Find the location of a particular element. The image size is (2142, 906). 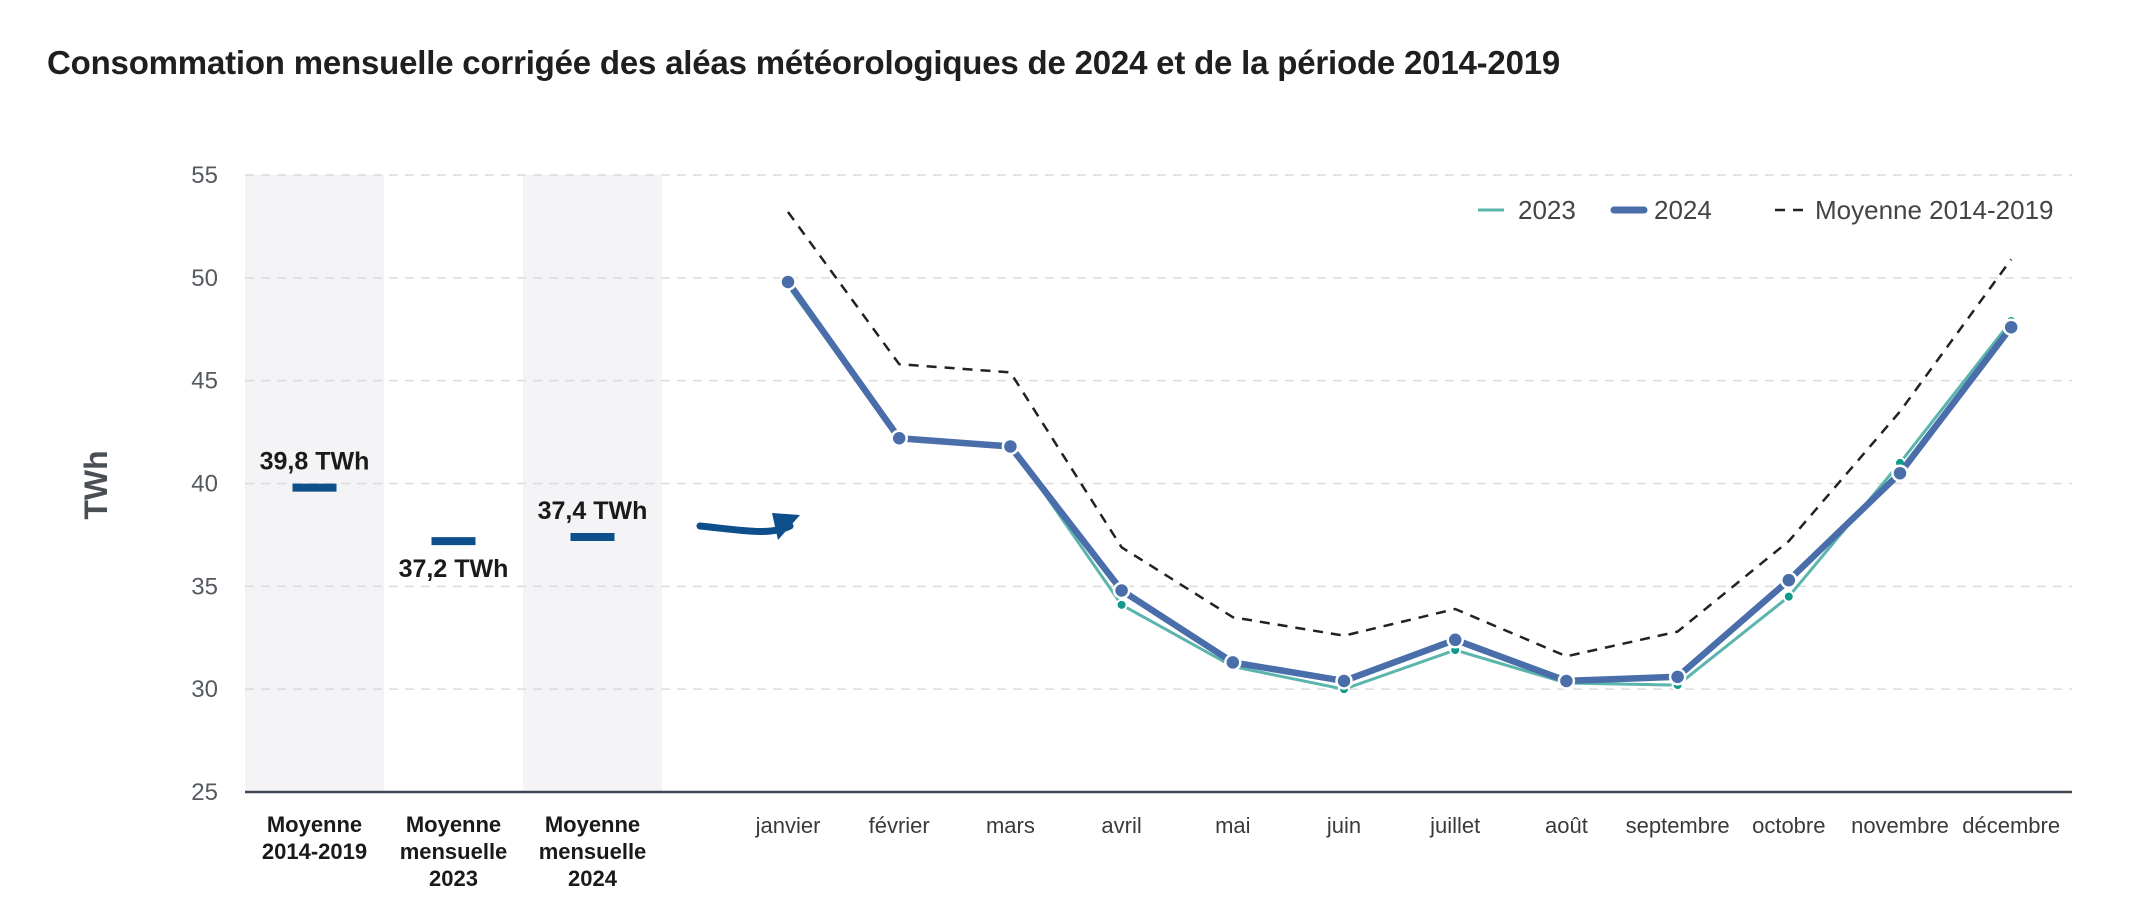

summary-value-label: 39,8 TWh is located at coordinates (315, 462).